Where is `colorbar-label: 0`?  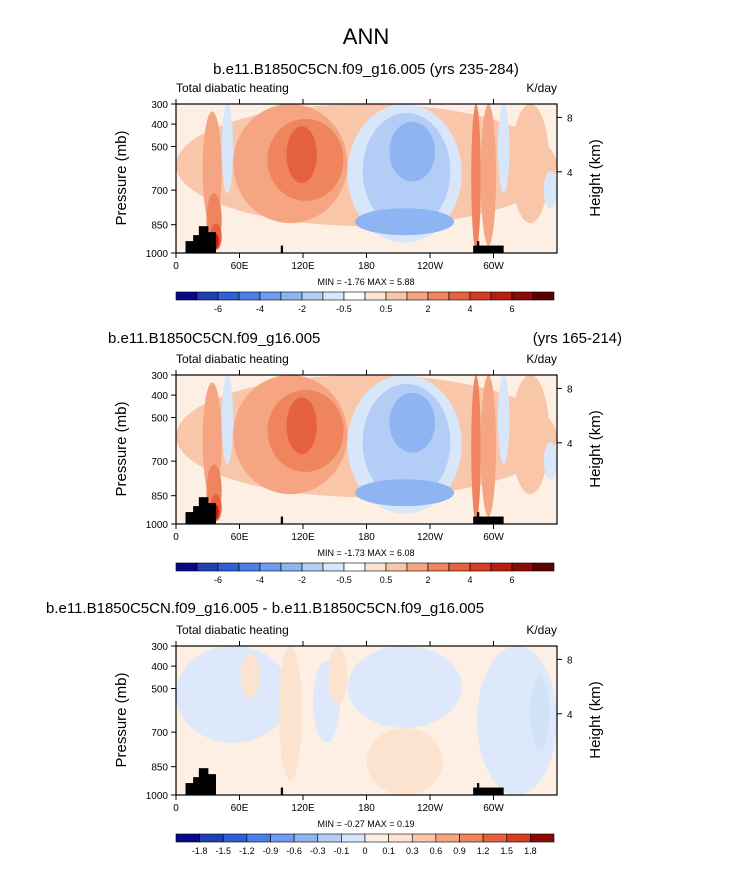
colorbar-label: 0 is located at coordinates (364, 851).